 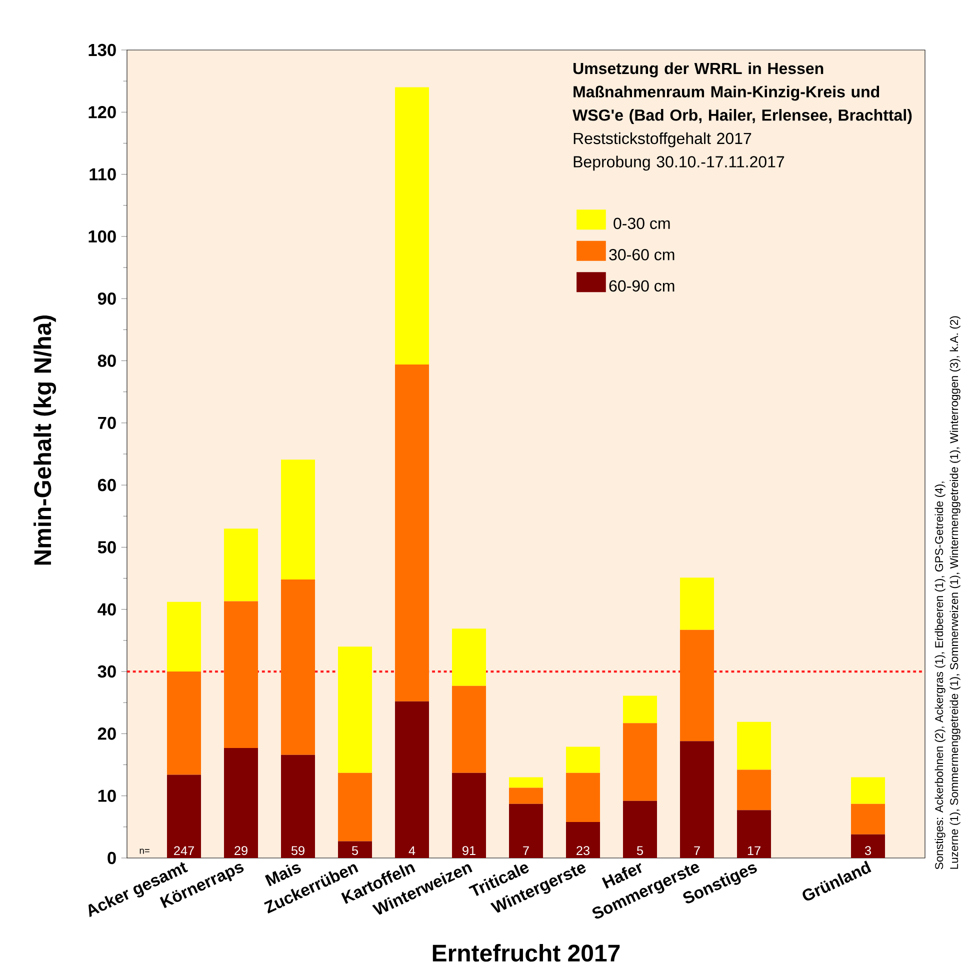 I want to click on legend-label: 30-60 cm, so click(x=641, y=254).